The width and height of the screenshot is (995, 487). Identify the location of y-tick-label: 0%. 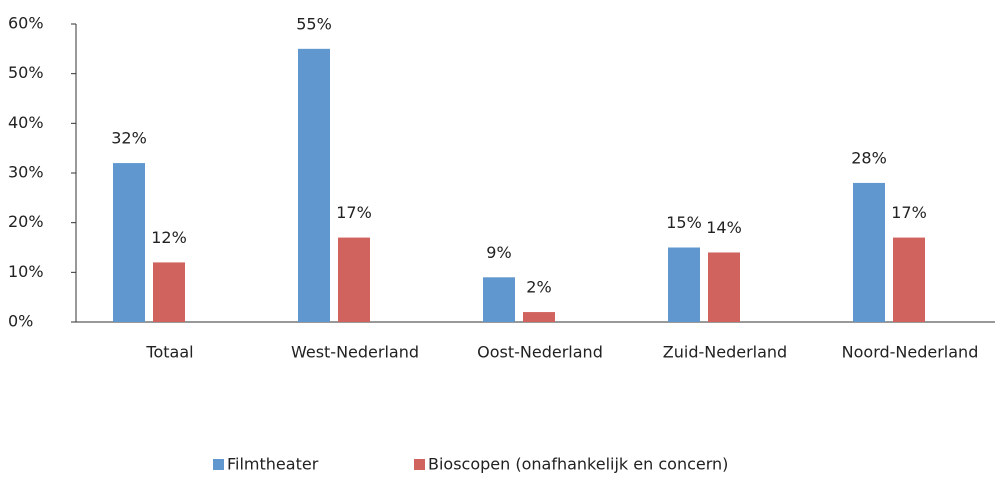
(20, 321).